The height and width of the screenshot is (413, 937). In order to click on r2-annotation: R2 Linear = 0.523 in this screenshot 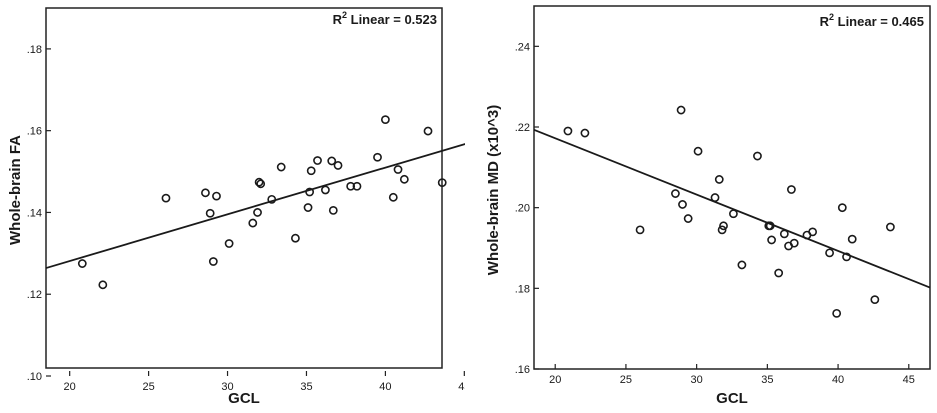, I will do `click(385, 18)`.